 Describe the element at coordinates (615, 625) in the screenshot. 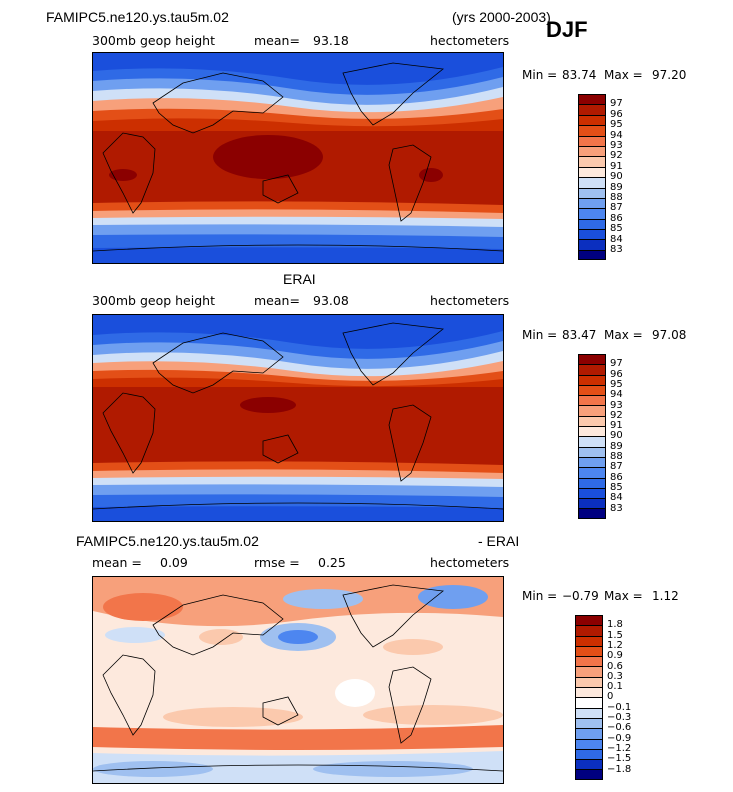

I see `colorbar-level-label: 1.8` at that location.